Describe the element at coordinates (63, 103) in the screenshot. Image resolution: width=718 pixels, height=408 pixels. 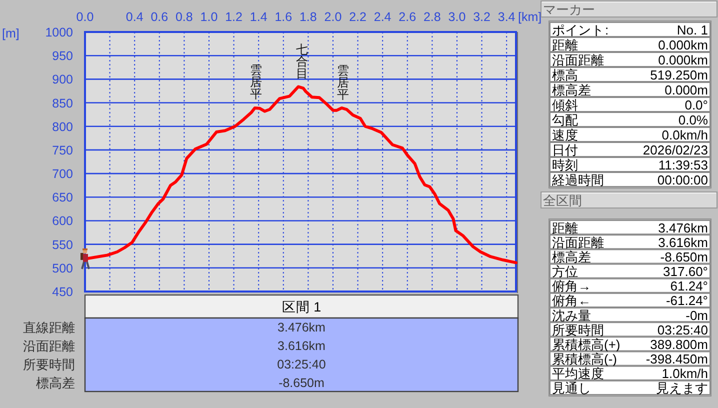
I see `y-tick-label: 850` at that location.